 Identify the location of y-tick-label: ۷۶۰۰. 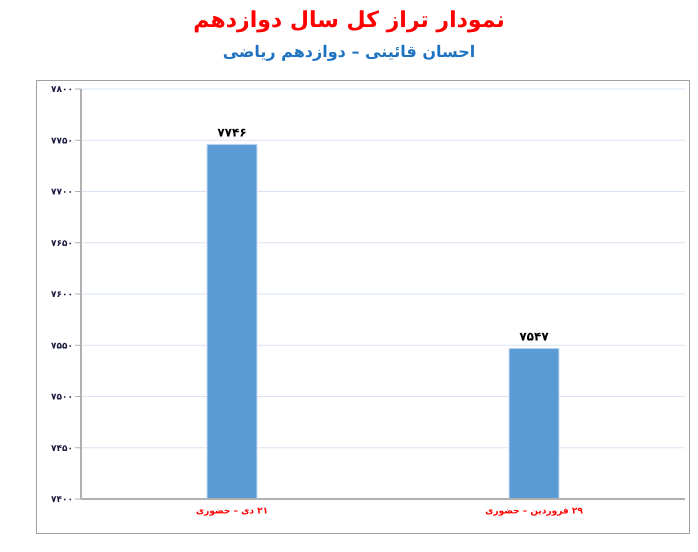
(62, 295).